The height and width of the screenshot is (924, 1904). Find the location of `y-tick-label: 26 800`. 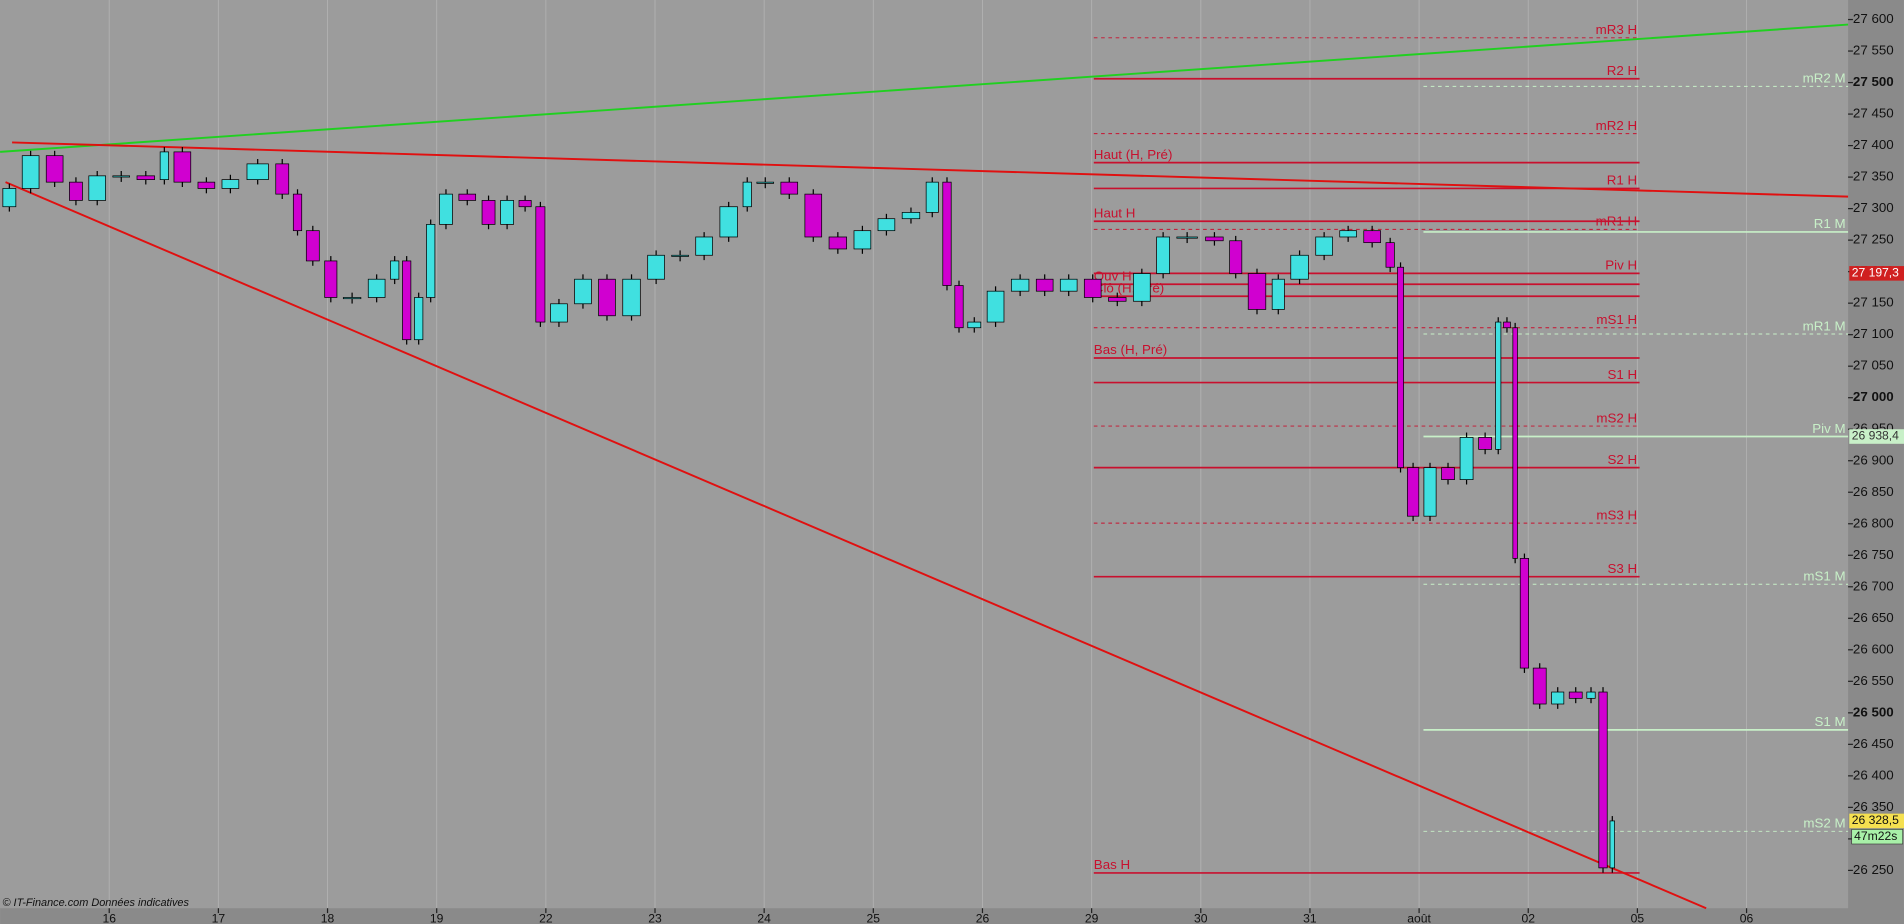

y-tick-label: 26 800 is located at coordinates (1873, 522).